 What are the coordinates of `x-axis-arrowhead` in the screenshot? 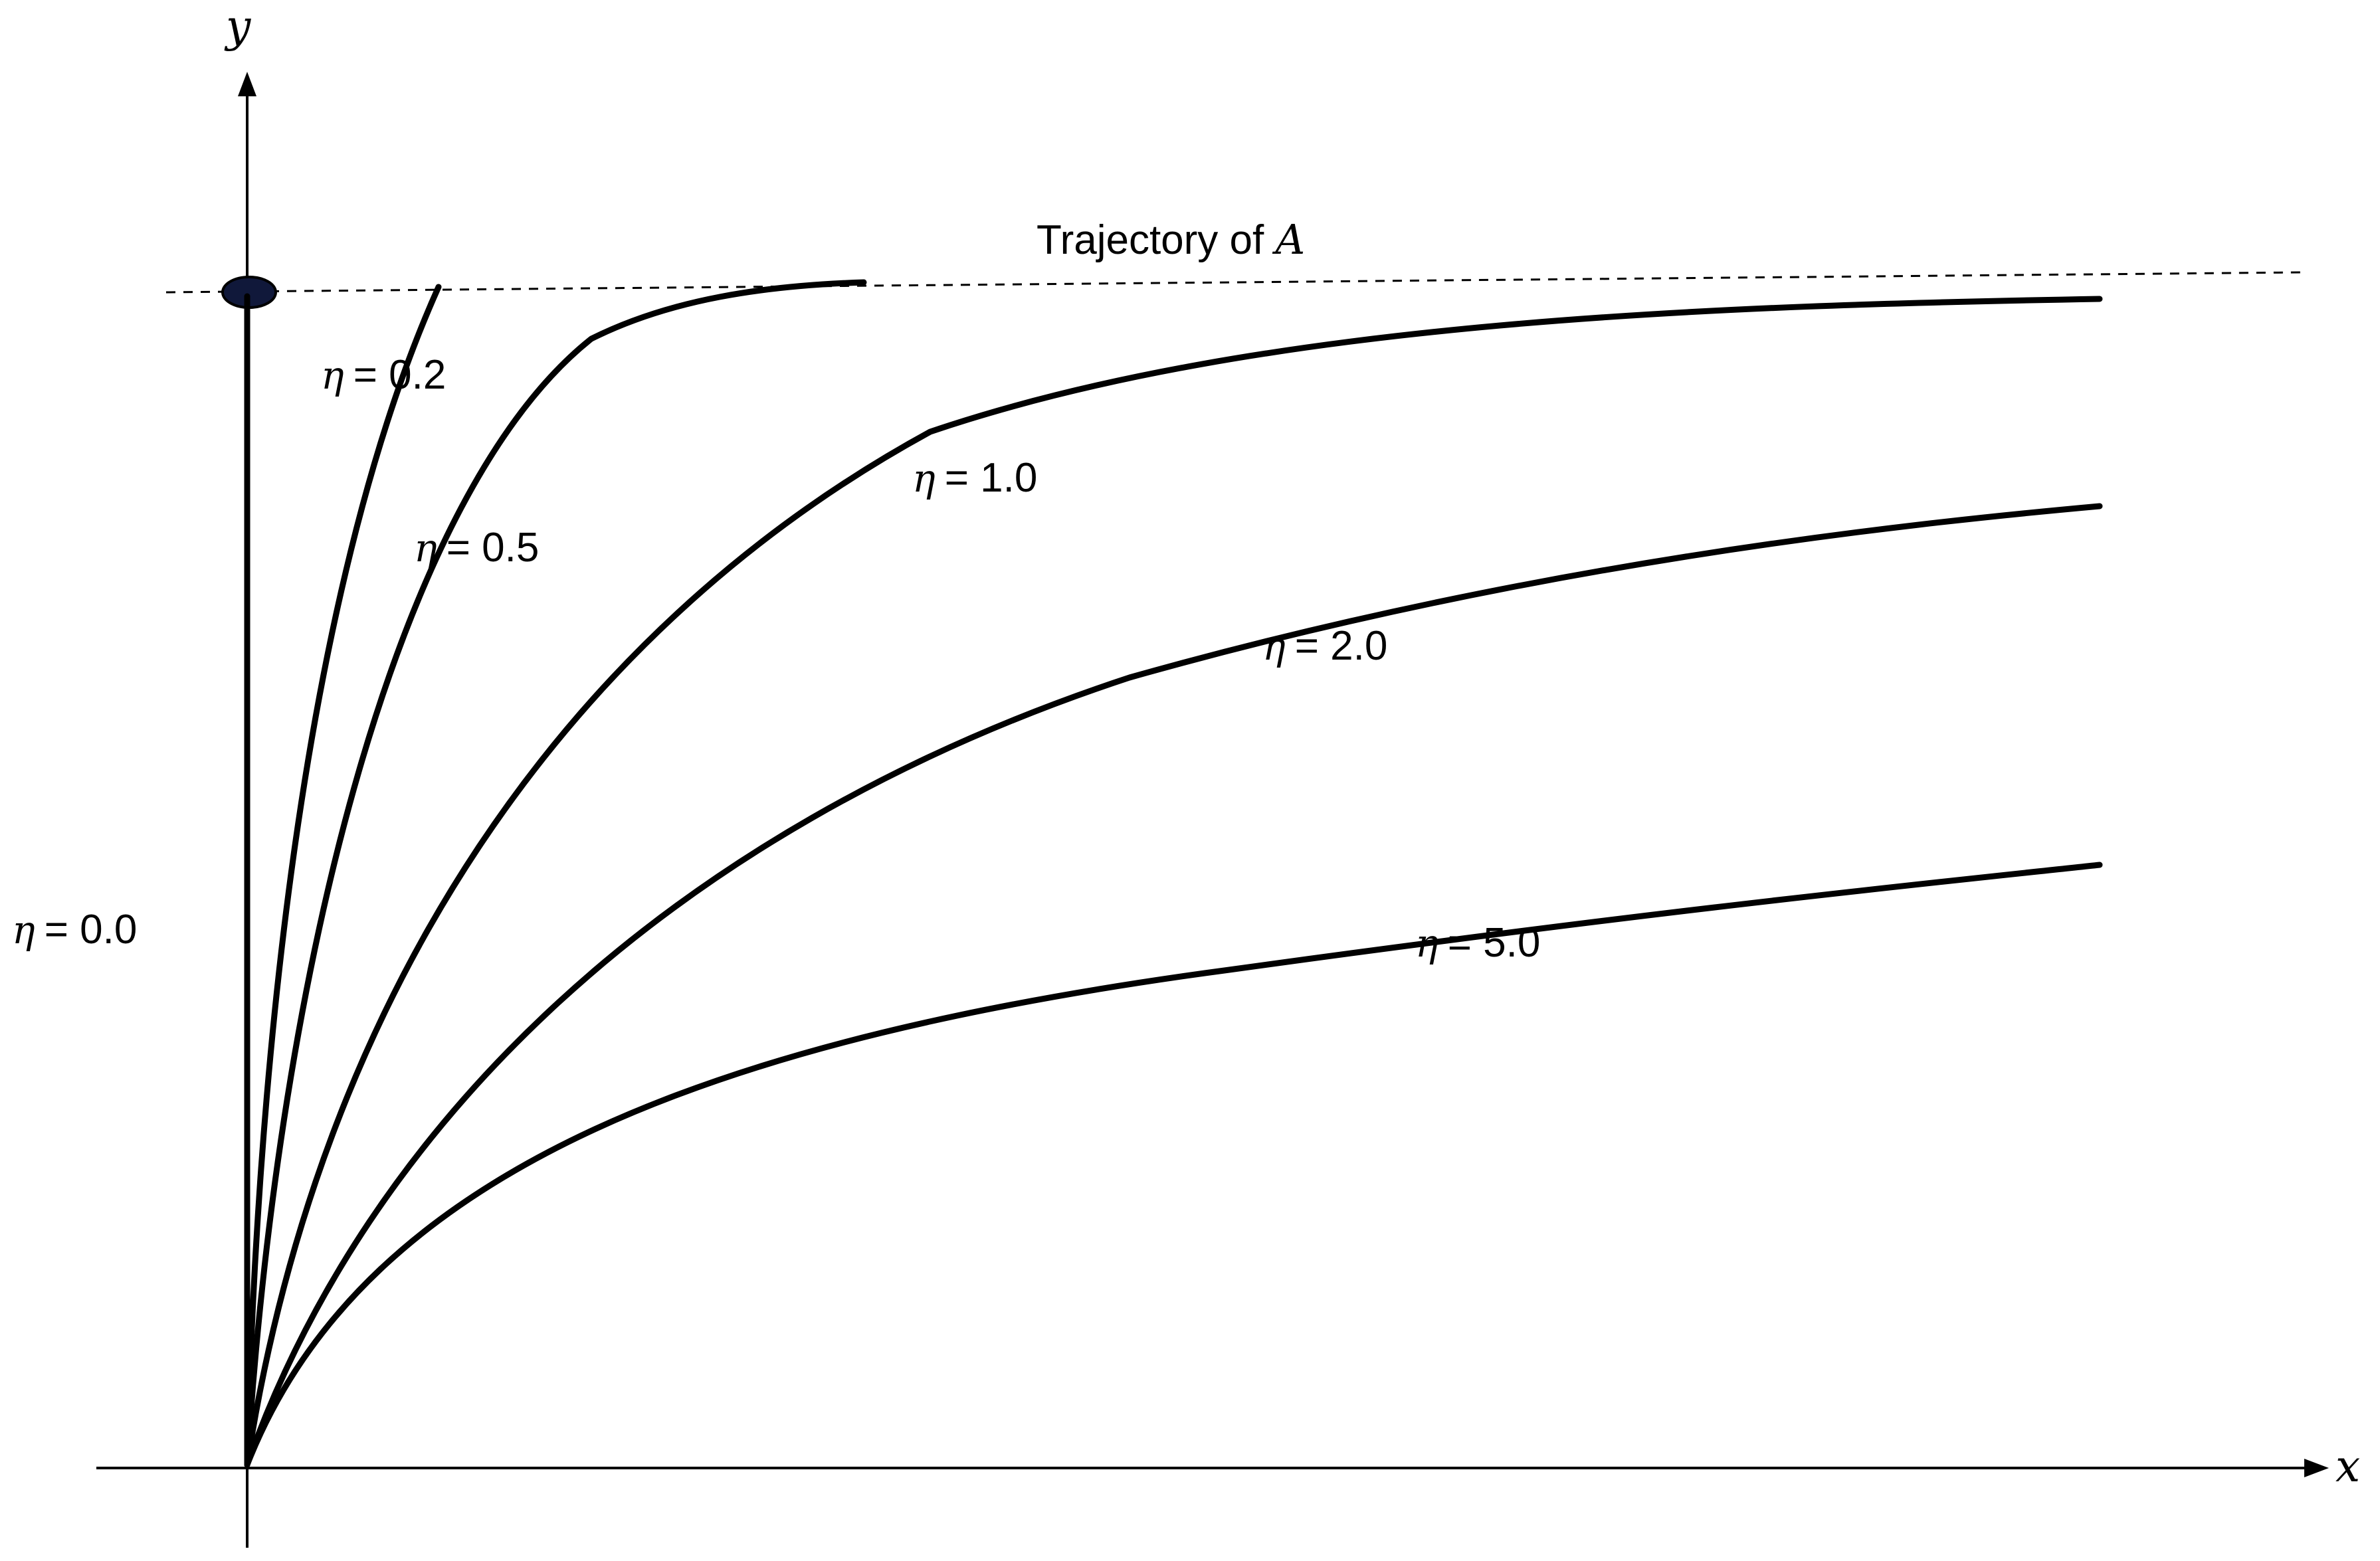 It's located at (2316, 1468).